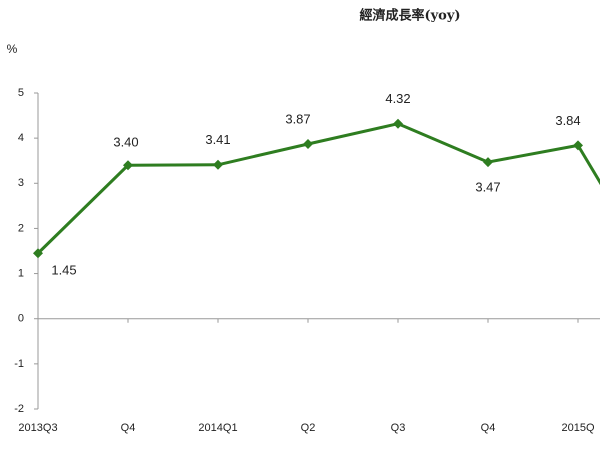  Describe the element at coordinates (487, 187) in the screenshot. I see `data-label: 3.47` at that location.